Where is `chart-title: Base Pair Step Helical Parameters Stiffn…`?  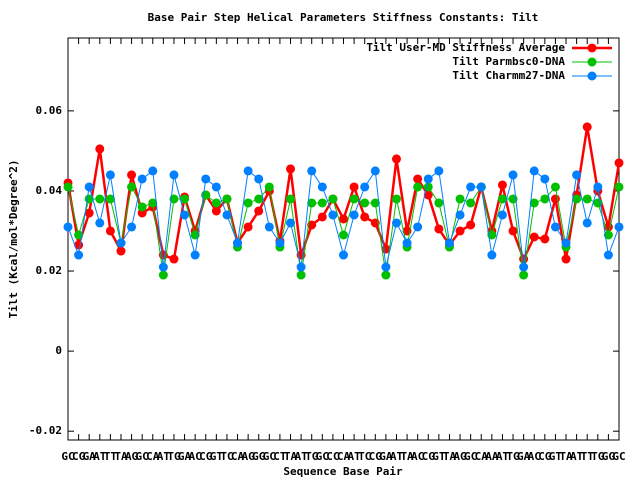
chart-title: Base Pair Step Helical Parameters Stiffn… is located at coordinates (343, 17).